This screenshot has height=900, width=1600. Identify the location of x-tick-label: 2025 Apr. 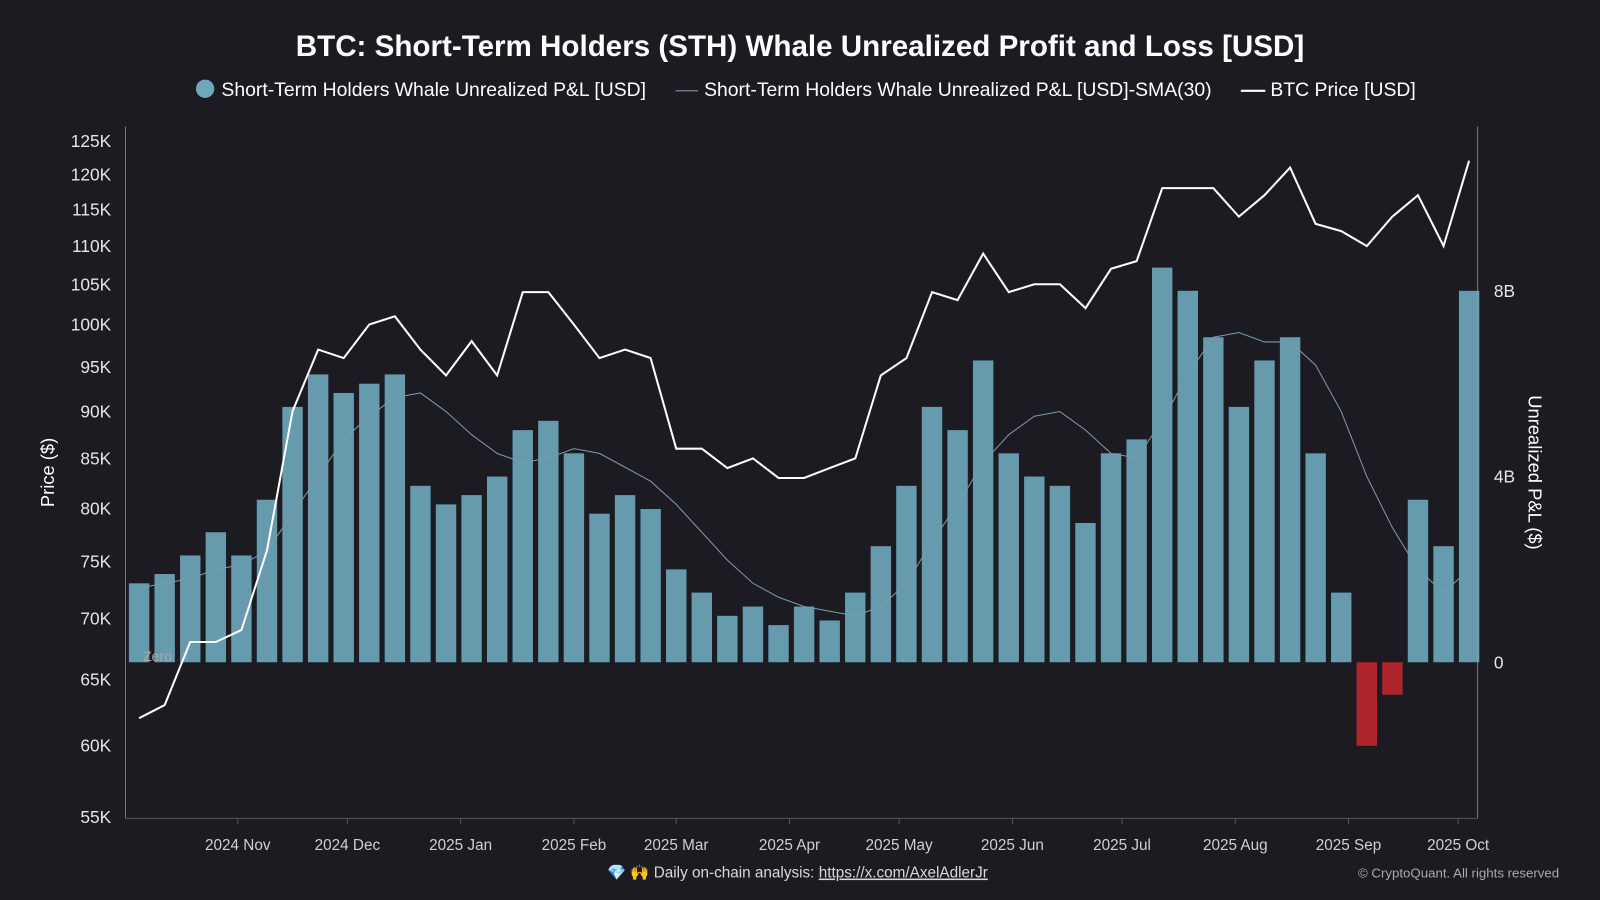
(789, 845).